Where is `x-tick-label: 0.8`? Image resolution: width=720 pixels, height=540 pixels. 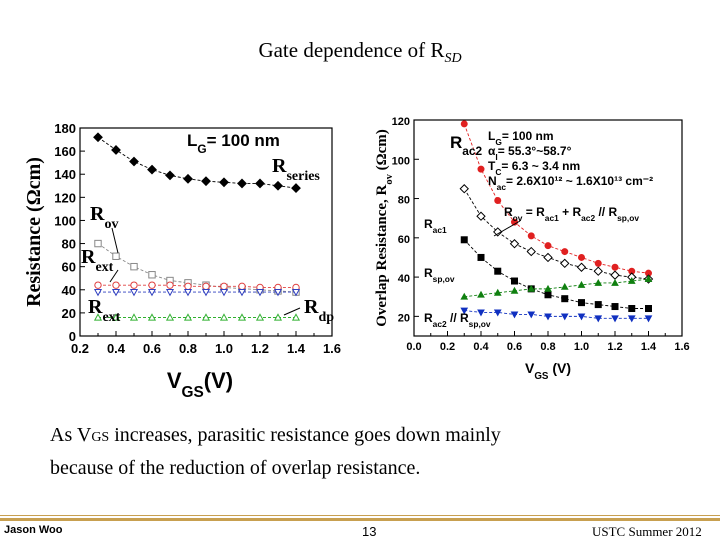 x-tick-label: 0.8 is located at coordinates (547, 347).